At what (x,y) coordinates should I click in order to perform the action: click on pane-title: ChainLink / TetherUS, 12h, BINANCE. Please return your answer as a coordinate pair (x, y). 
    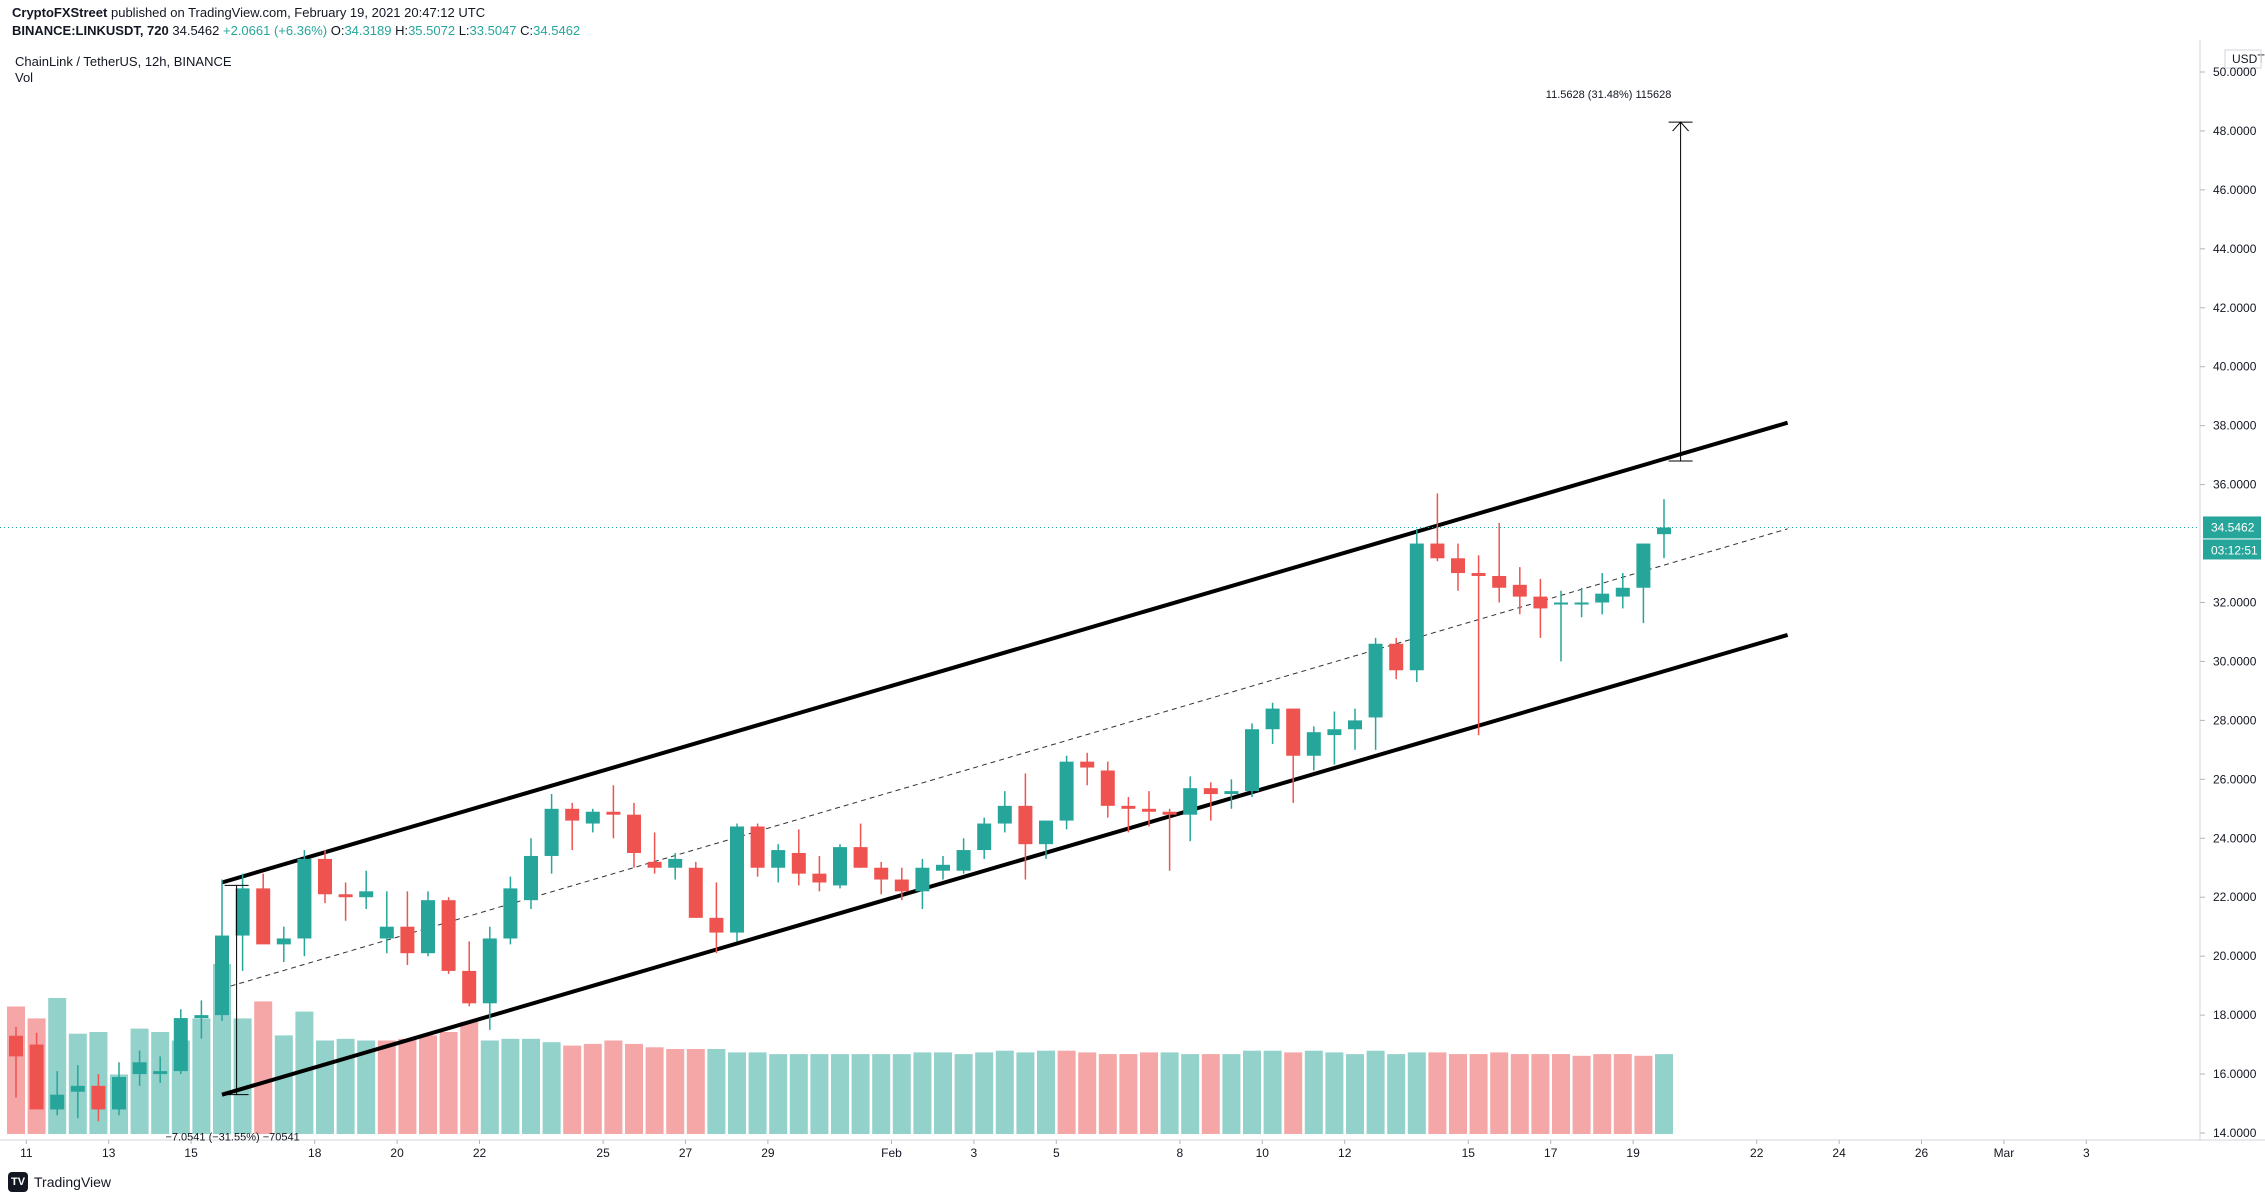
    Looking at the image, I should click on (123, 61).